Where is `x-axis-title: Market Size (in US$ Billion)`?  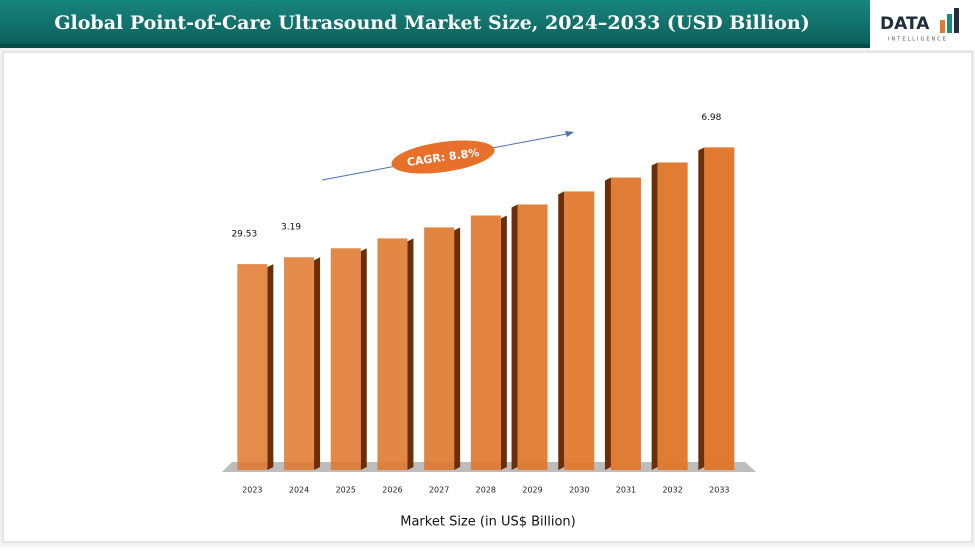
x-axis-title: Market Size (in US$ Billion) is located at coordinates (488, 522).